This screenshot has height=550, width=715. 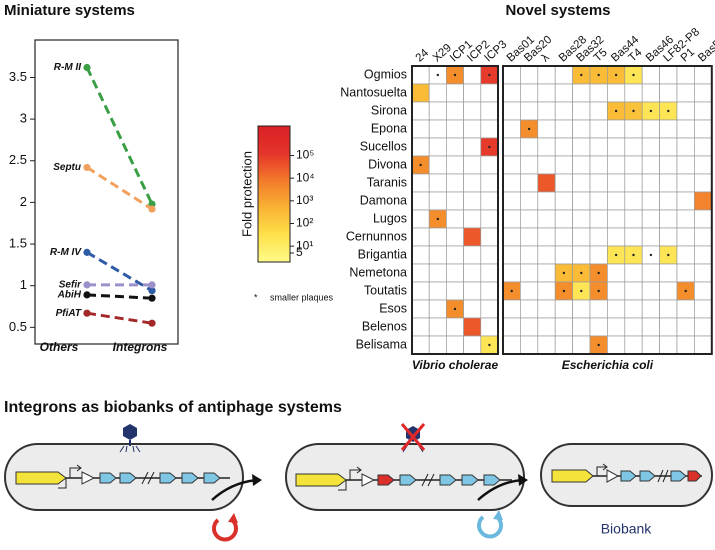 I want to click on recombinase, so click(x=490, y=527).